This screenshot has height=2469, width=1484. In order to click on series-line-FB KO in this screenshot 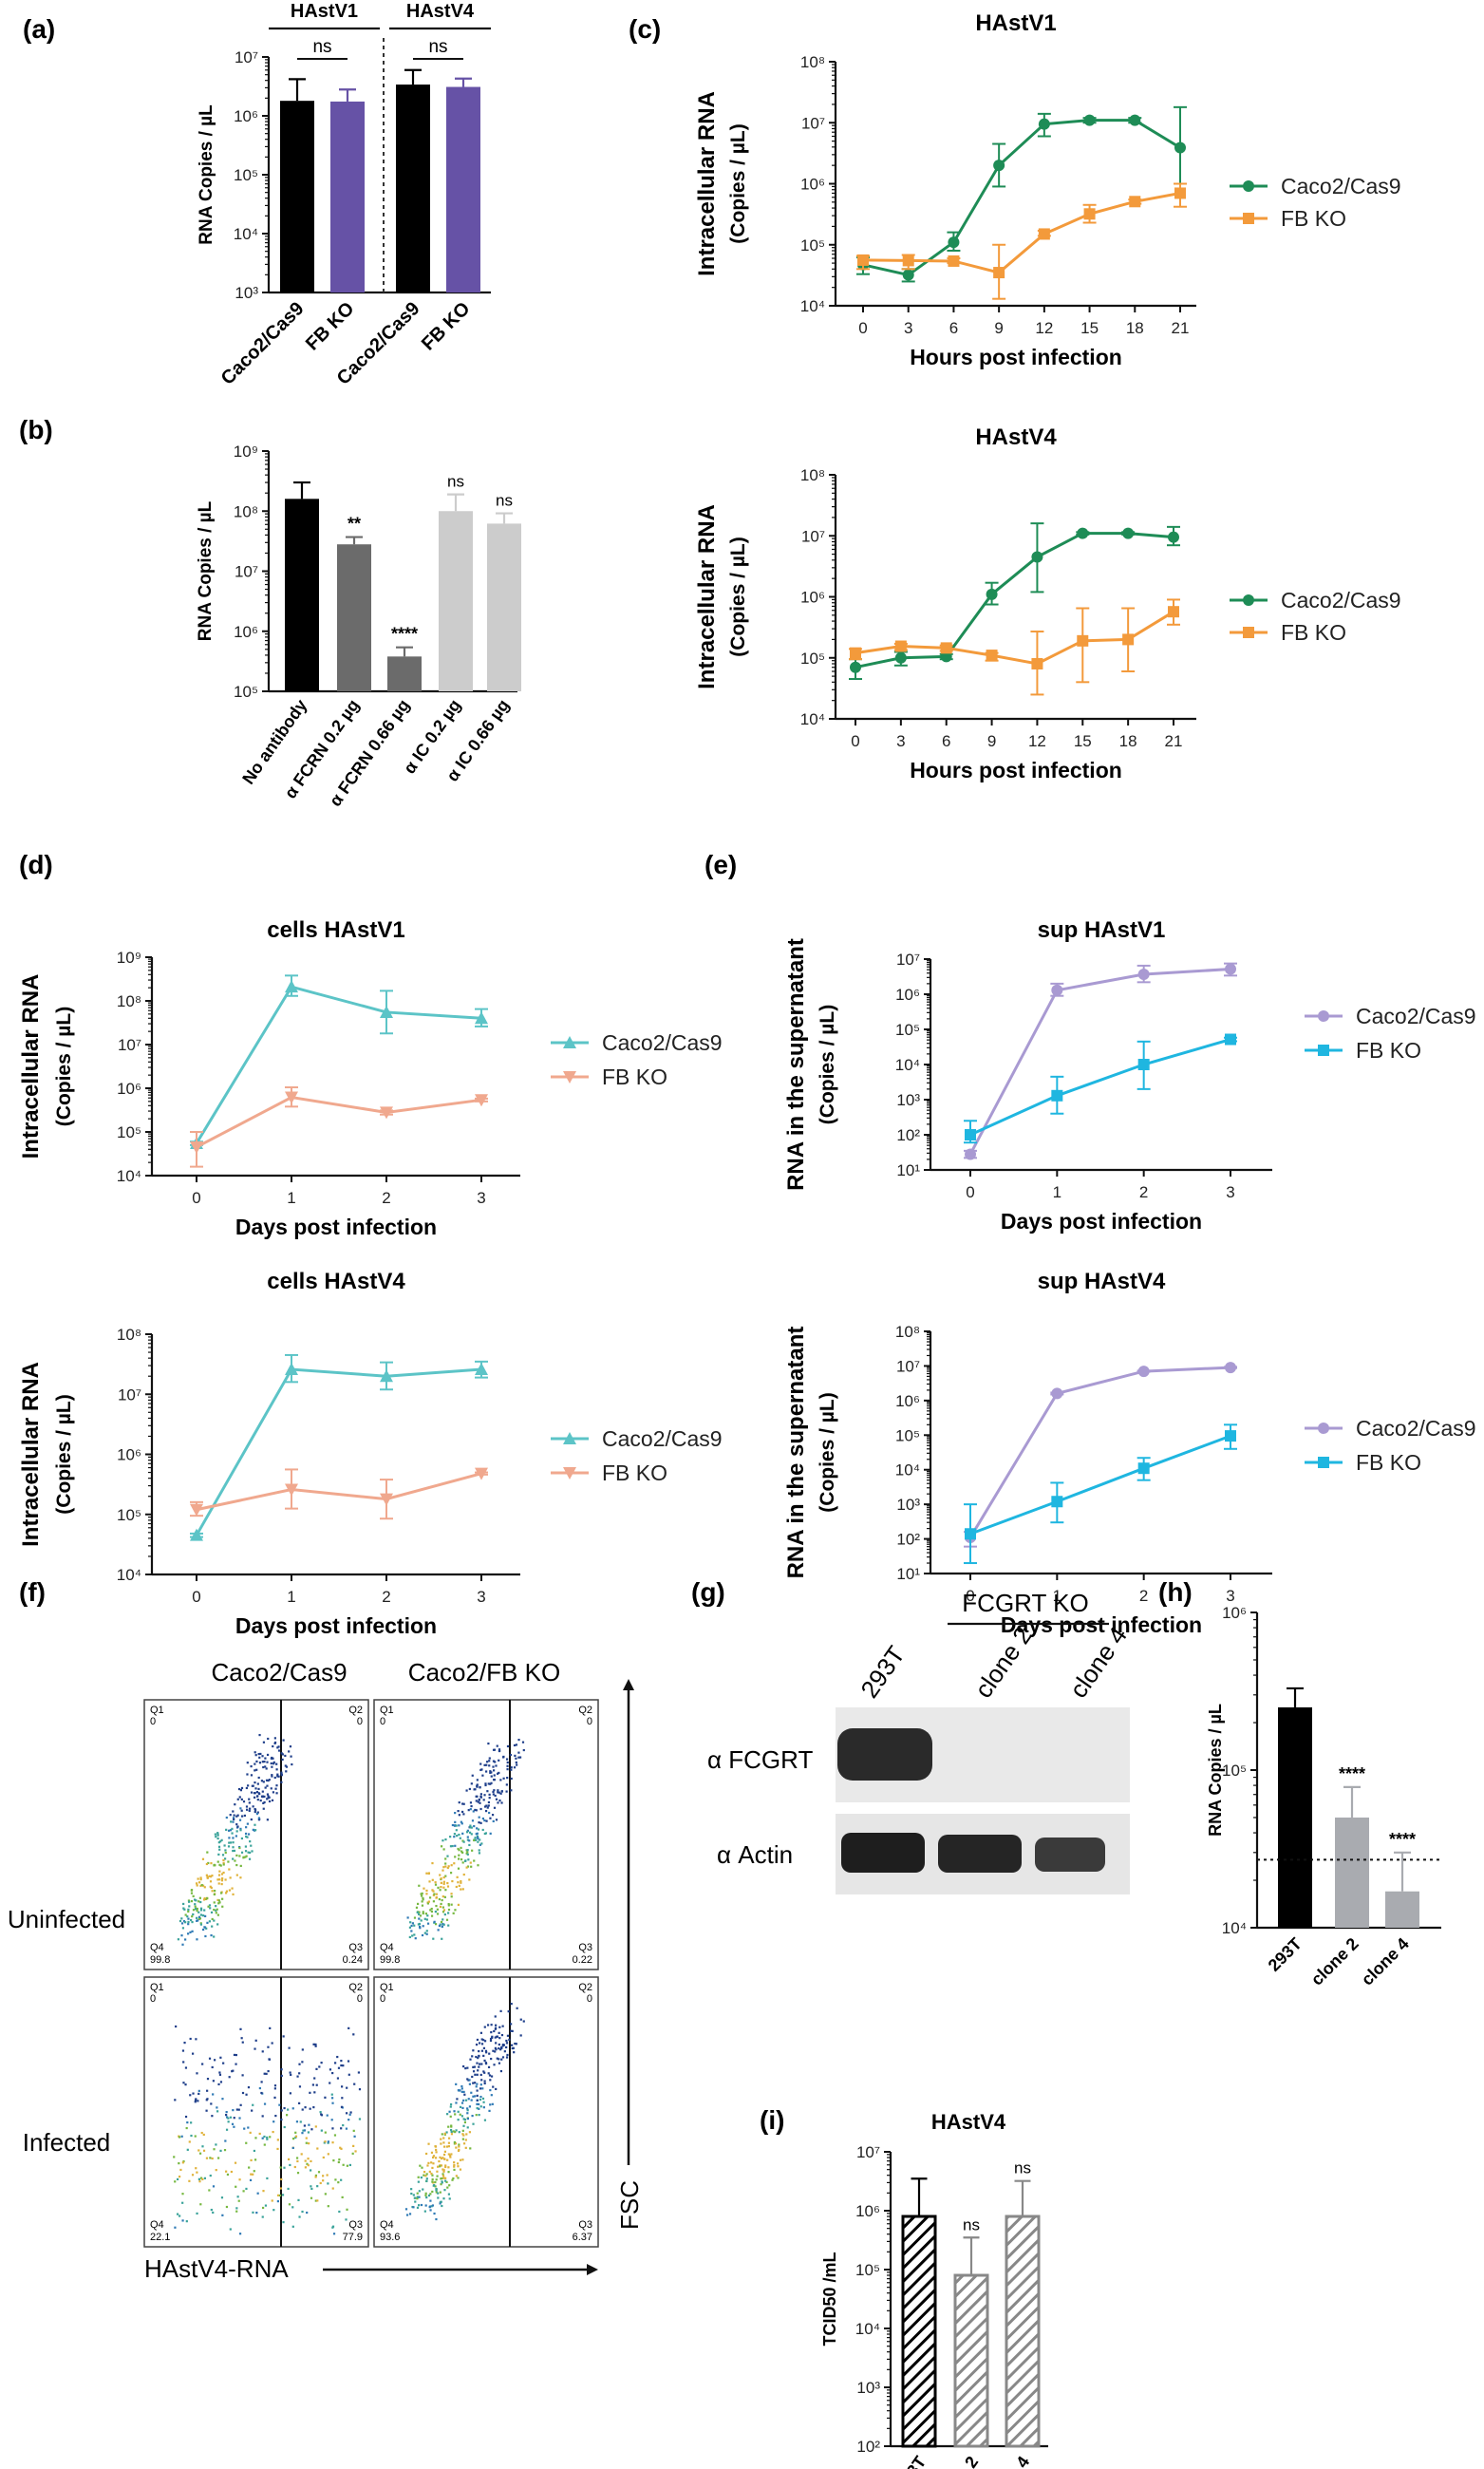, I will do `click(1100, 1485)`.